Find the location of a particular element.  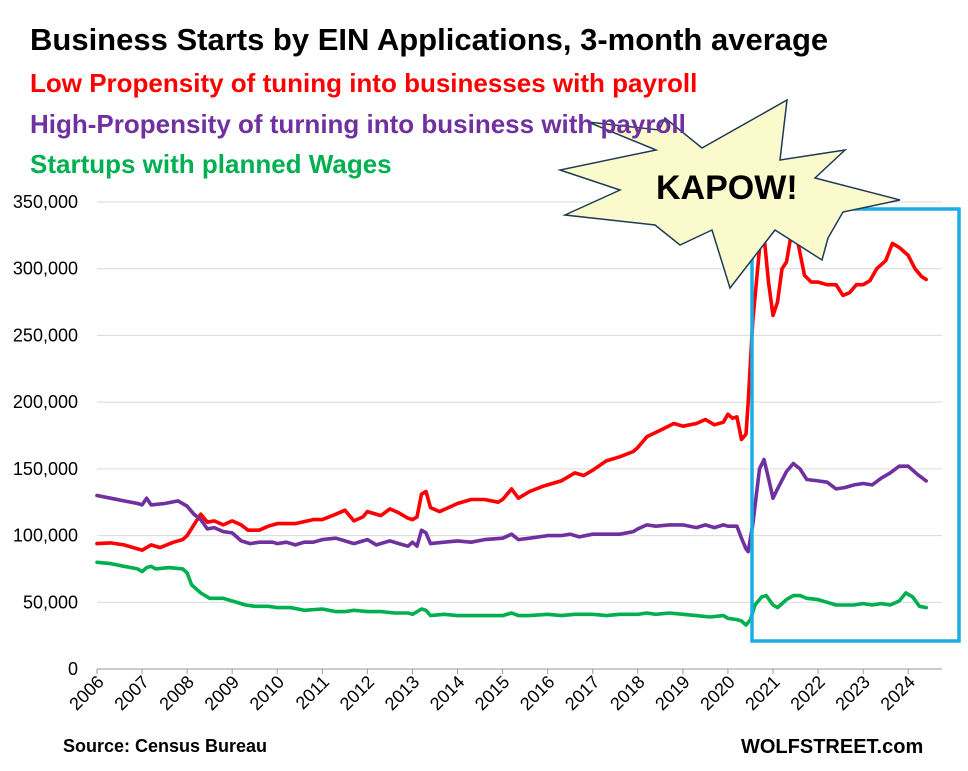

x-tick-label: 2012 is located at coordinates (357, 693).